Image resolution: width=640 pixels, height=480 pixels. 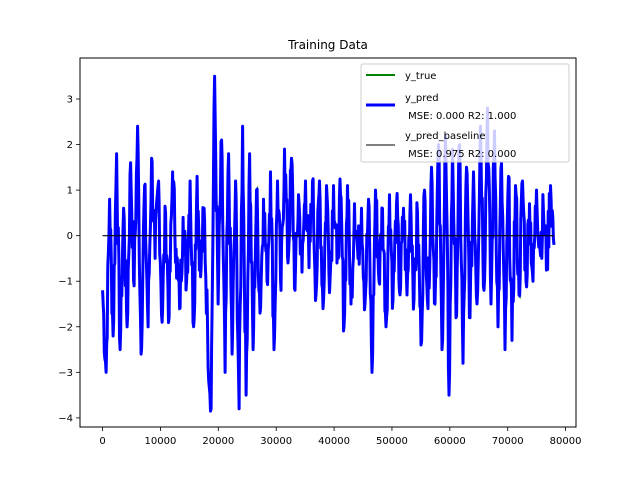 What do you see at coordinates (70, 236) in the screenshot?
I see `y-tick-label: 0` at bounding box center [70, 236].